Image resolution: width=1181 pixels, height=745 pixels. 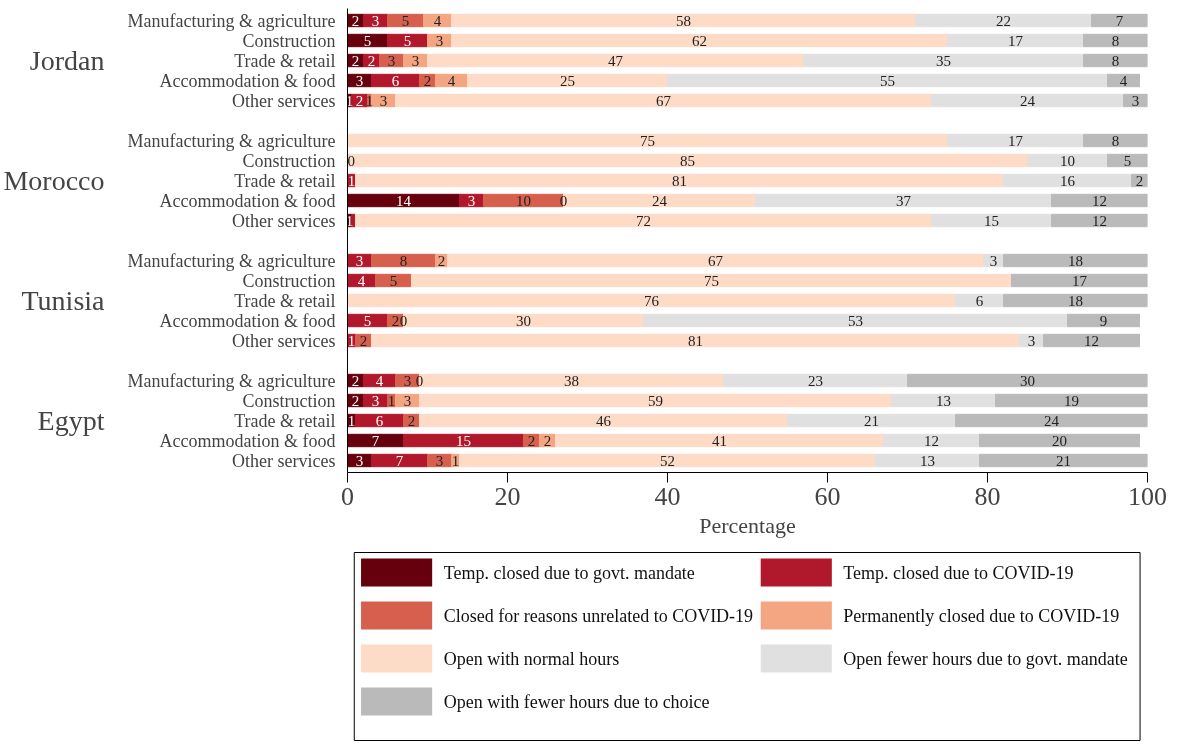 I want to click on legend-label: Open with fewer hours due to choice, so click(x=576, y=701).